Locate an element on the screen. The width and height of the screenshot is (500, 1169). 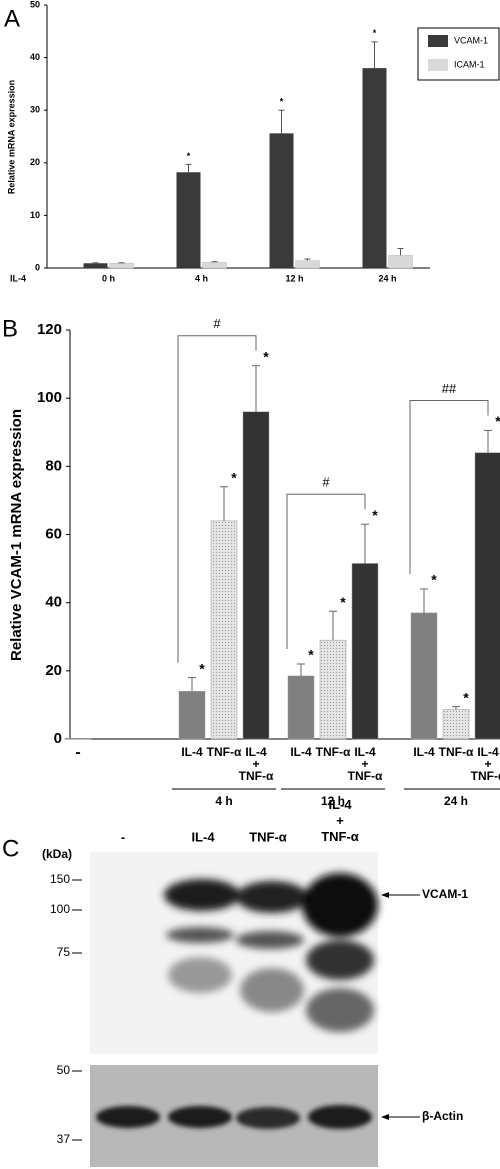
y-tick-label: 0 is located at coordinates (58, 738).